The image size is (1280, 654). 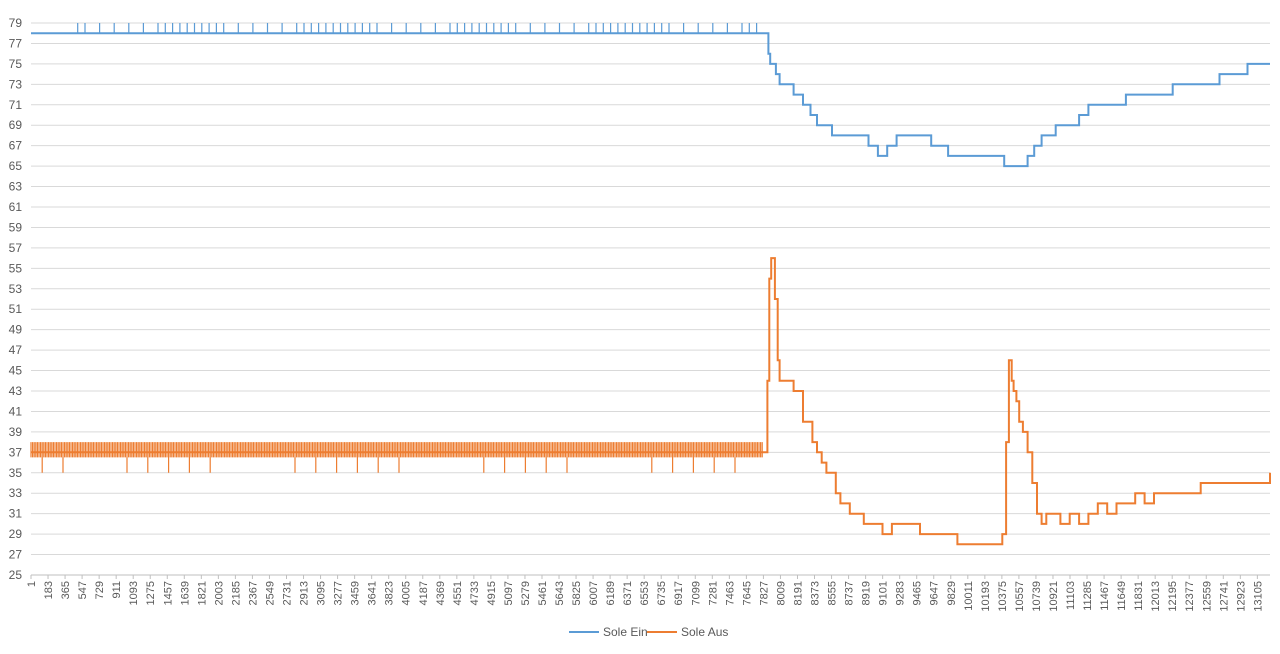 I want to click on y-tick-label: 63, so click(x=16, y=187).